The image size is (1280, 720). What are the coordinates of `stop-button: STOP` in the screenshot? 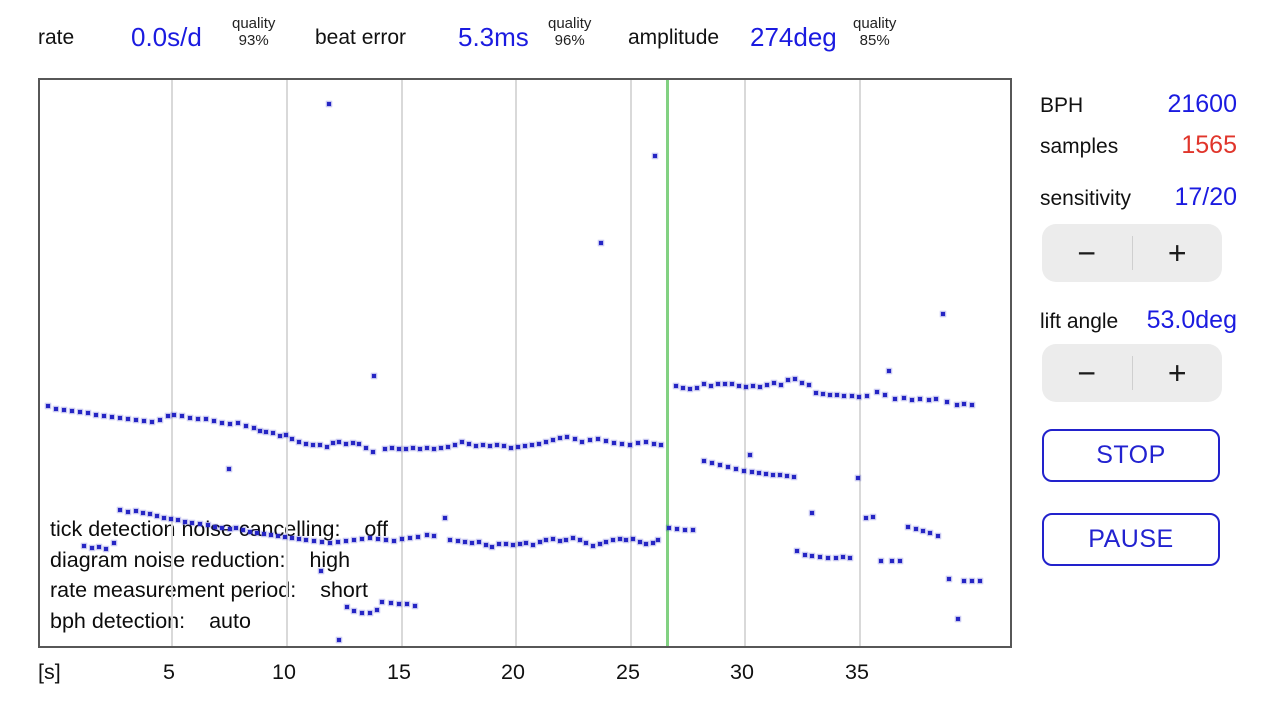 It's located at (1131, 455).